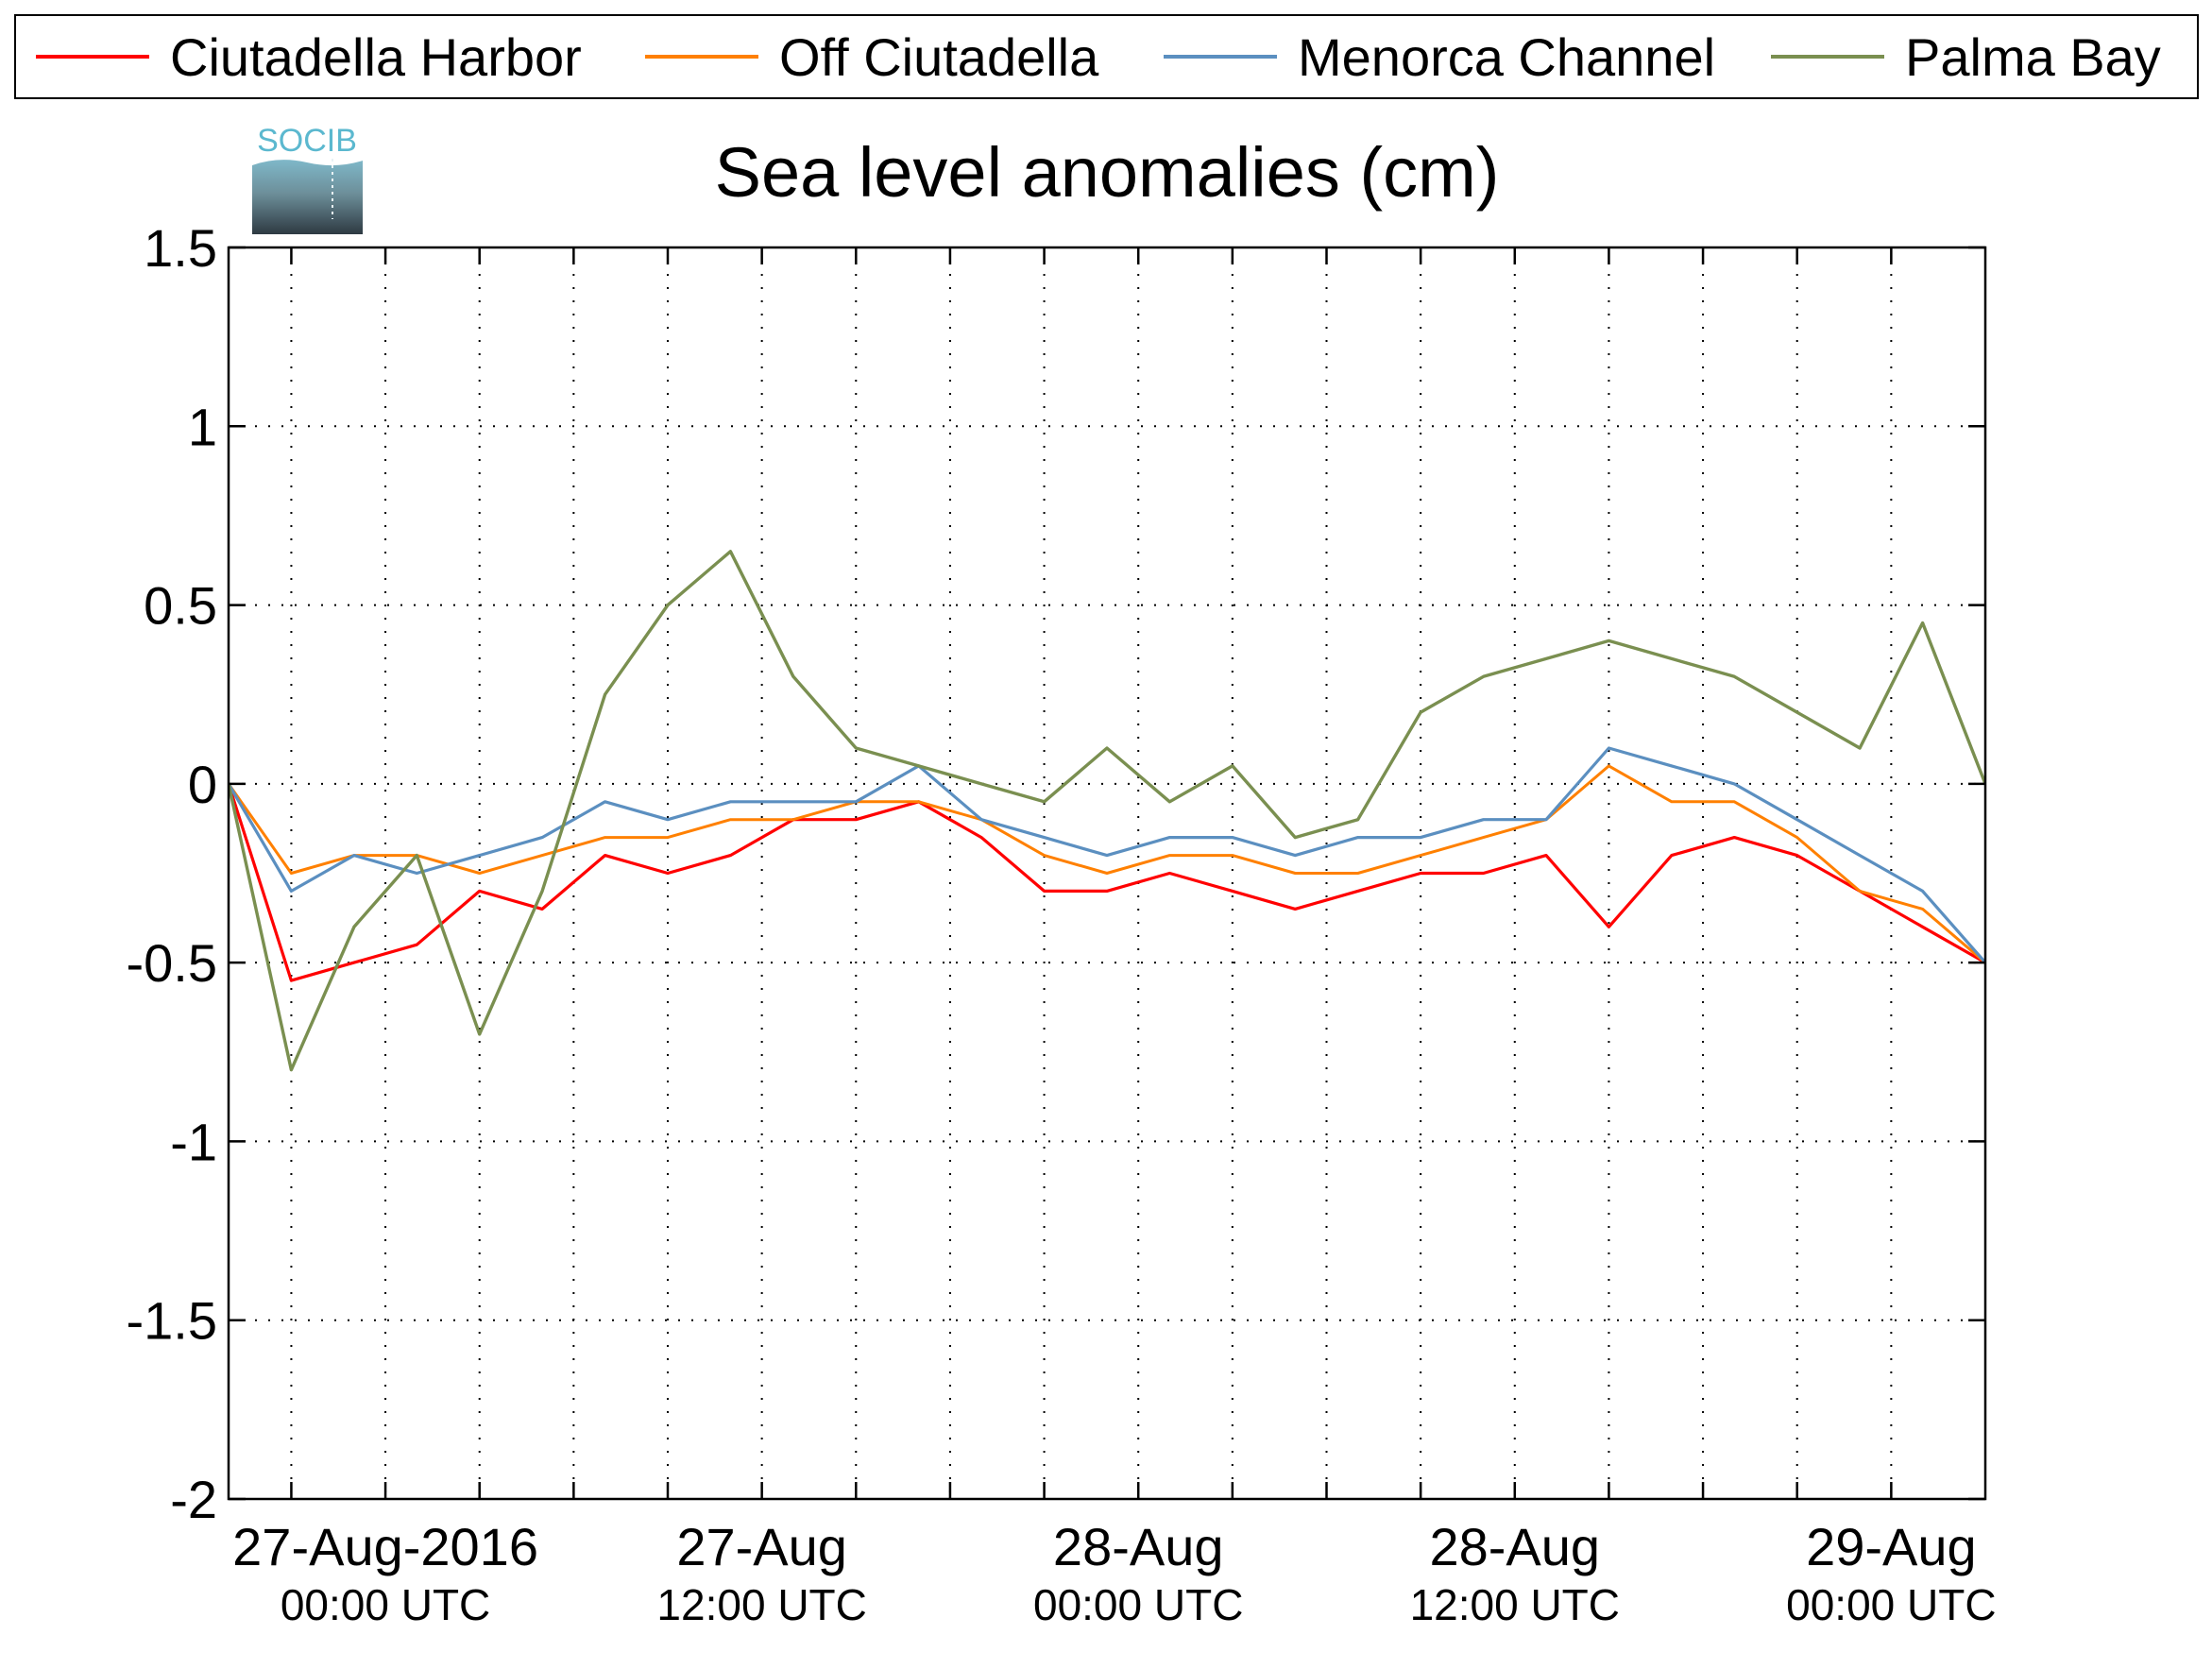  Describe the element at coordinates (307, 141) in the screenshot. I see `socib-logo-text: SOCIB` at that location.